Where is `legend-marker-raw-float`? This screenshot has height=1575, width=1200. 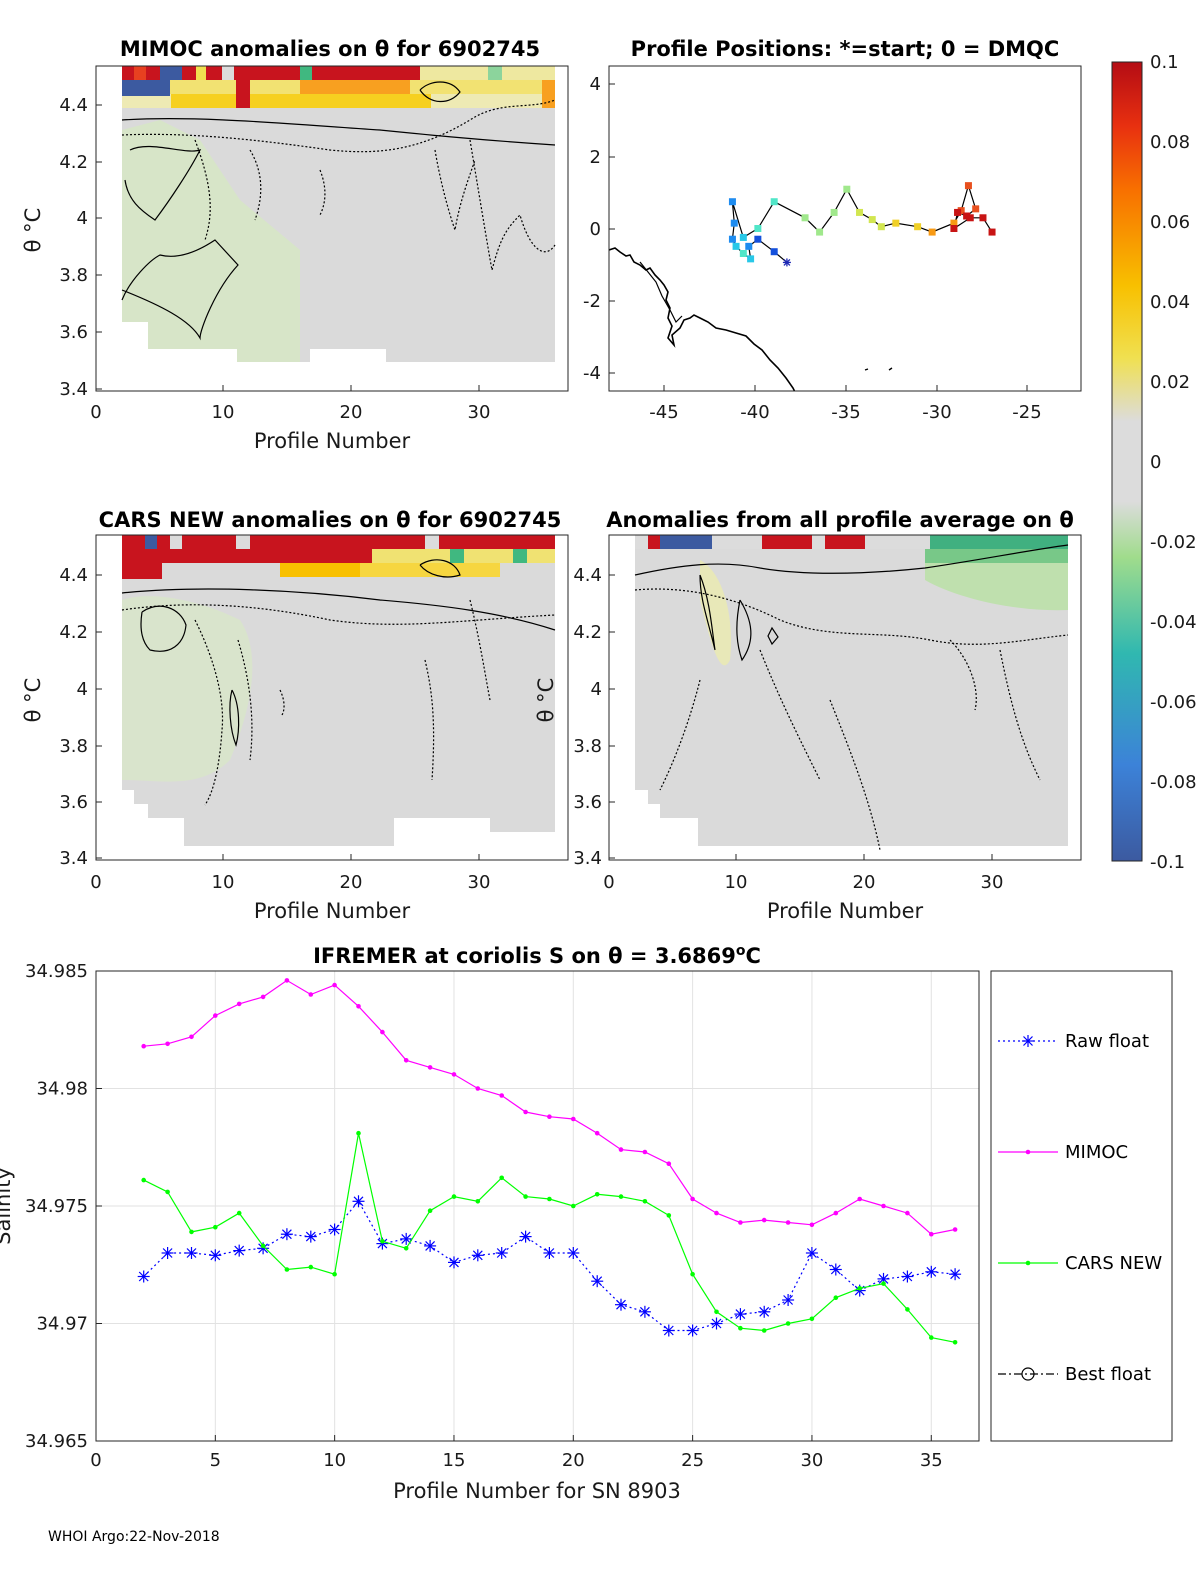
legend-marker-raw-float is located at coordinates (1028, 1041).